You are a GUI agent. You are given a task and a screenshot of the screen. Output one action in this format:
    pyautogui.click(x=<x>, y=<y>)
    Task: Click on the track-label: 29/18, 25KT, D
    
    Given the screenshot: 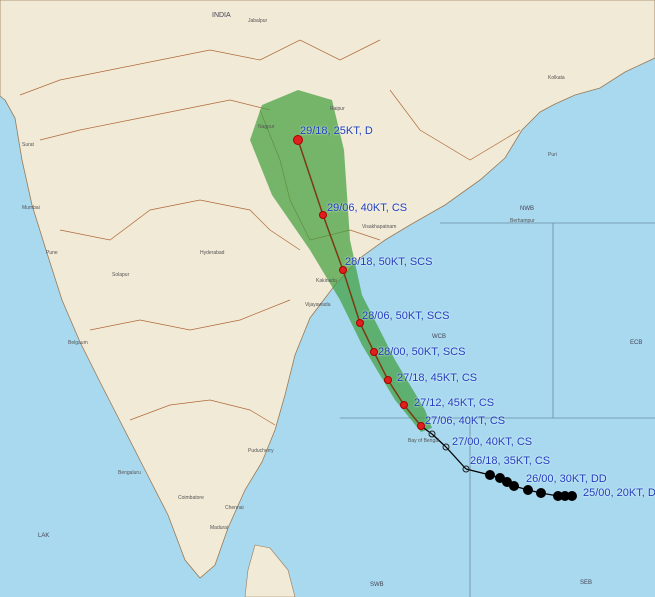 What is the action you would take?
    pyautogui.click(x=336, y=131)
    